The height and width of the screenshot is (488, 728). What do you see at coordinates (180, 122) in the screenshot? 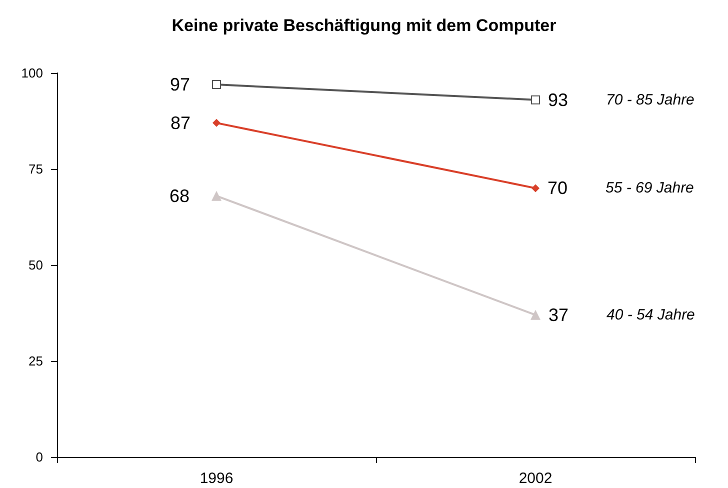
I see `data-label: 87` at bounding box center [180, 122].